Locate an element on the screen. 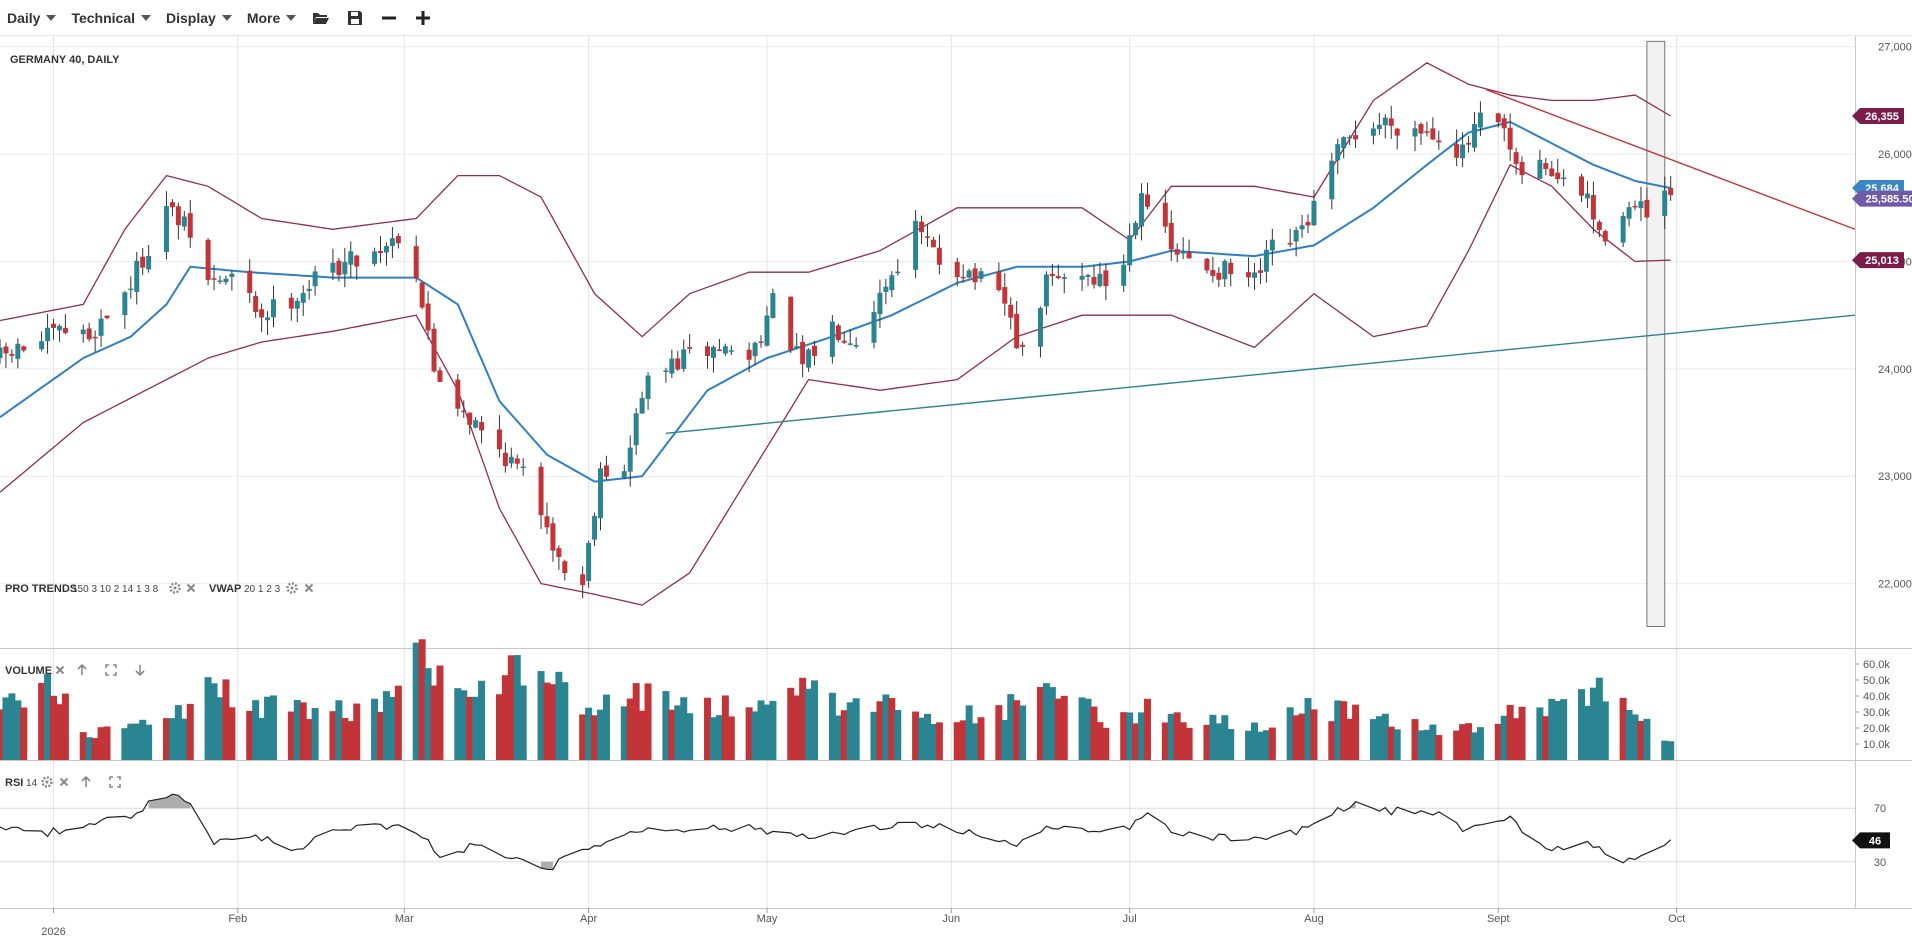 Image resolution: width=1912 pixels, height=936 pixels. volume-tick-label: 50.0k is located at coordinates (1876, 681).